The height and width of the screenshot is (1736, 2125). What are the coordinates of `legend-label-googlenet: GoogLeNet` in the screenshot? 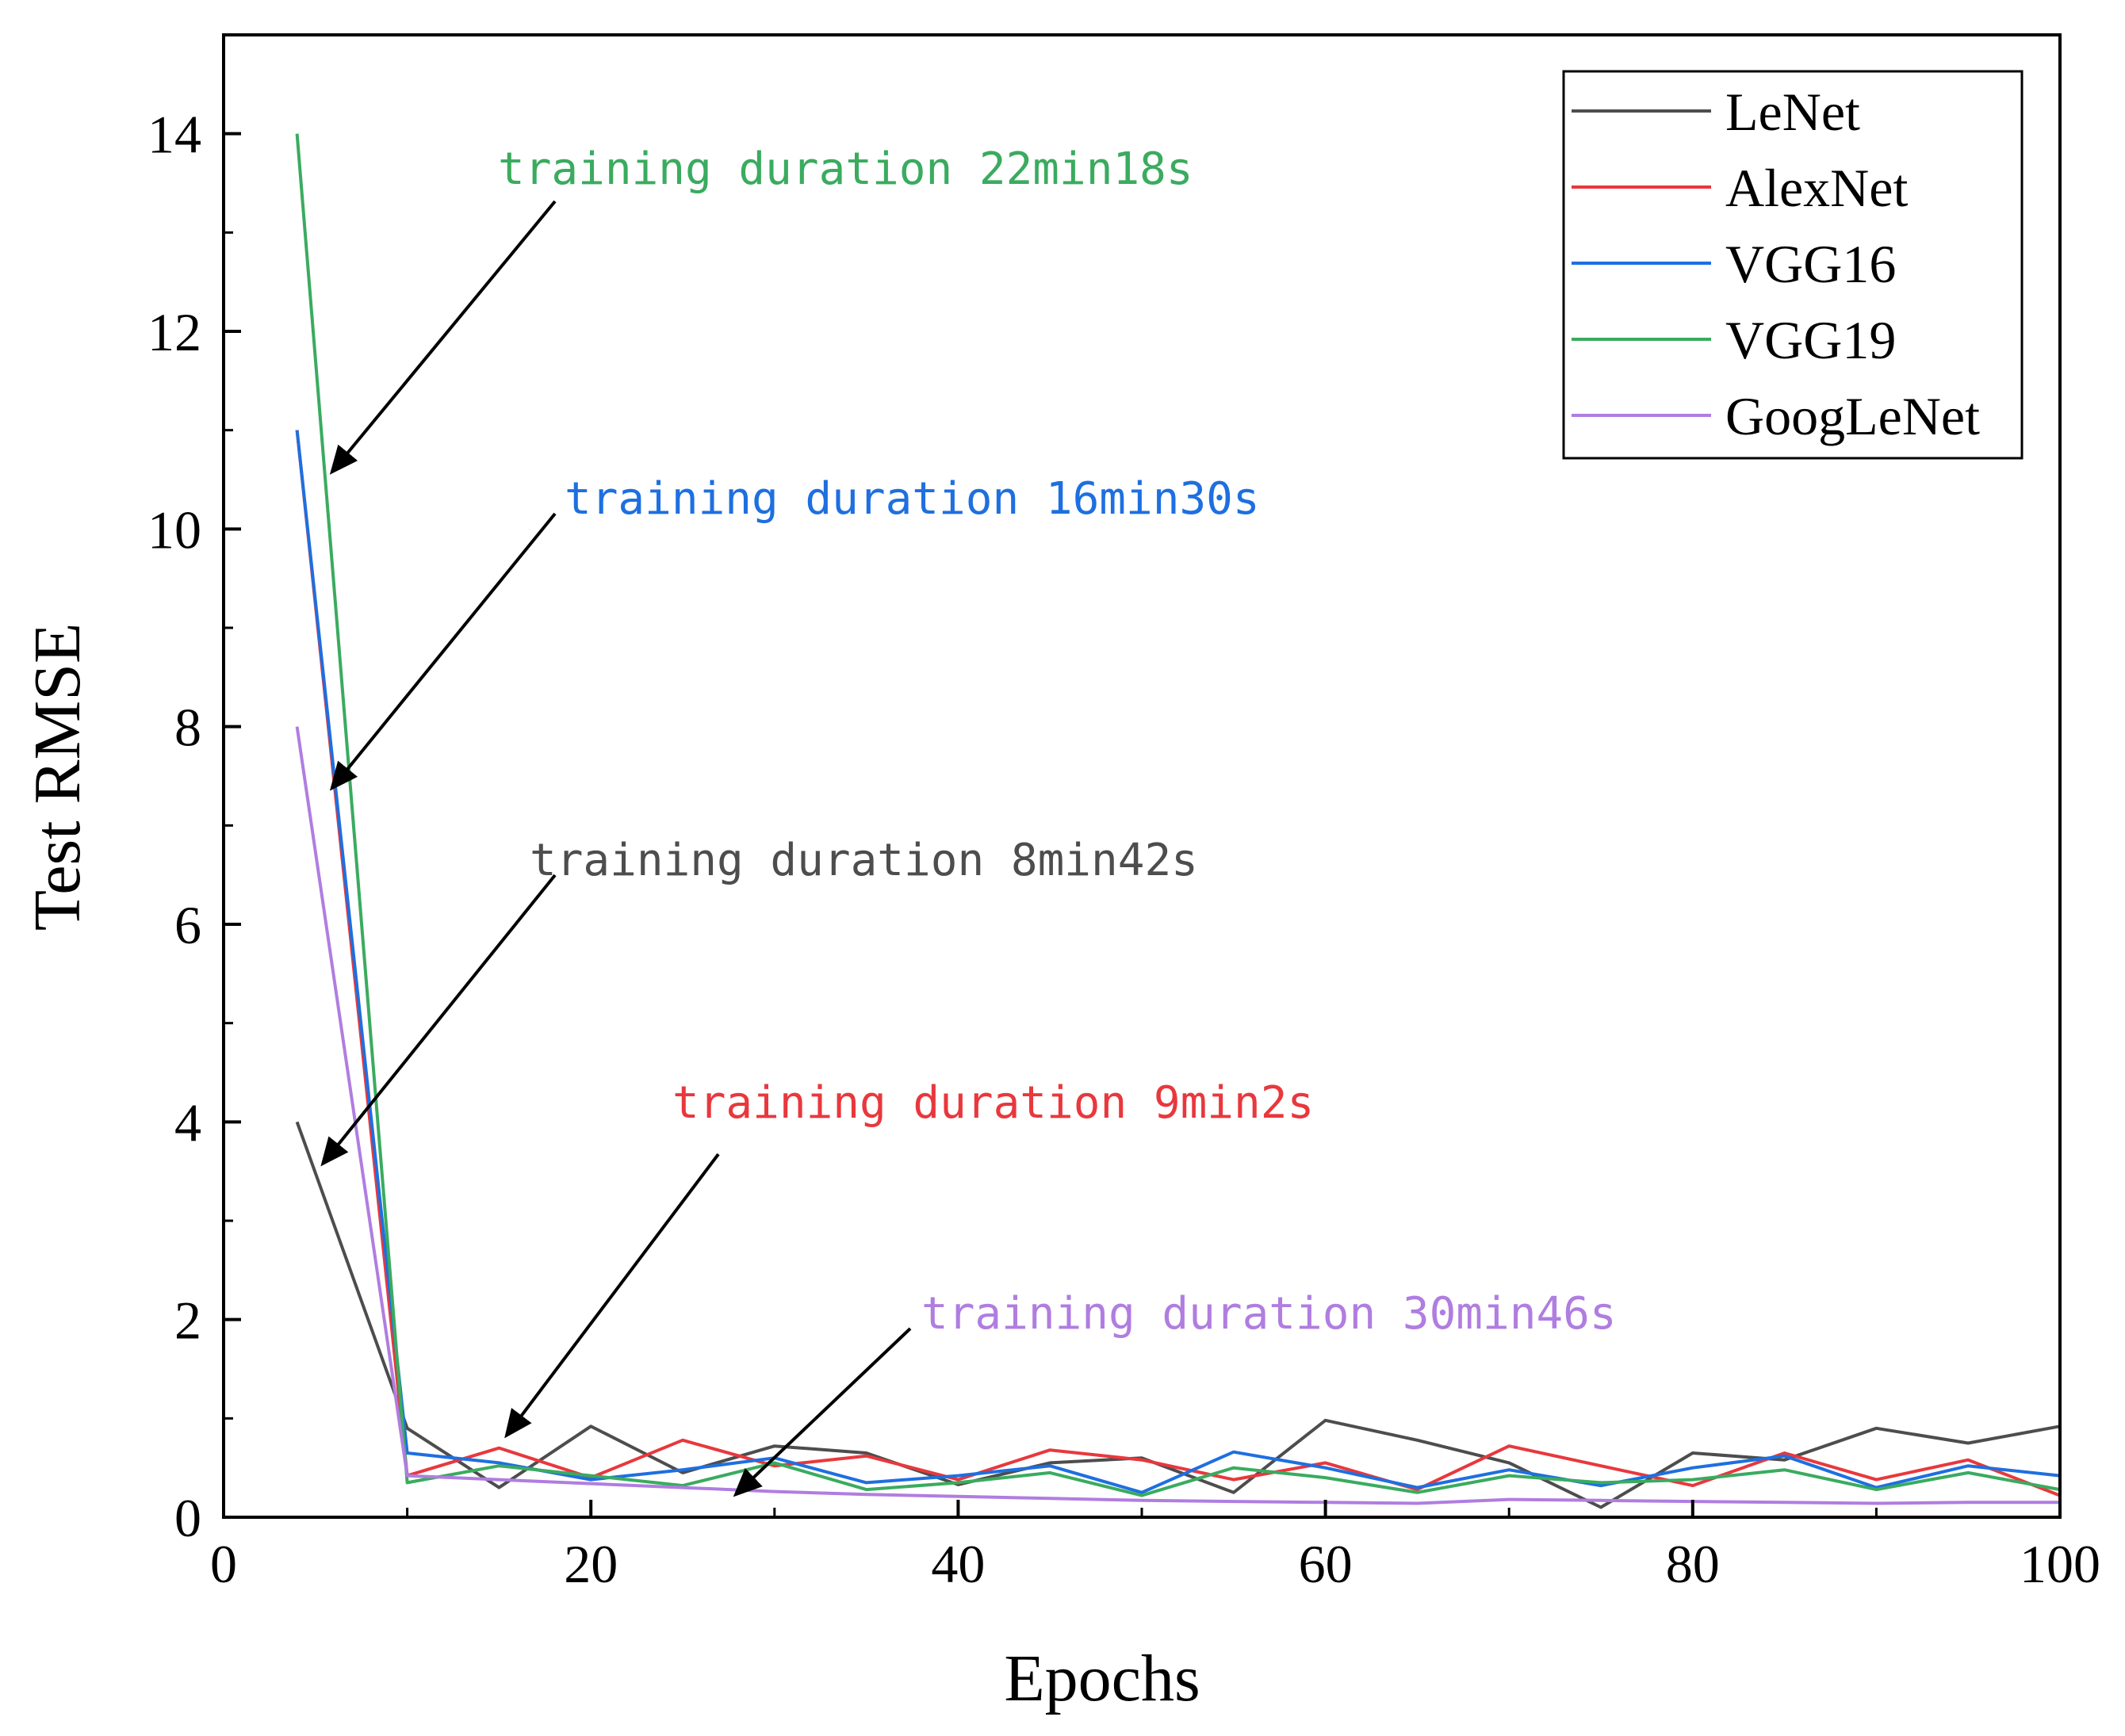 It's located at (1852, 416).